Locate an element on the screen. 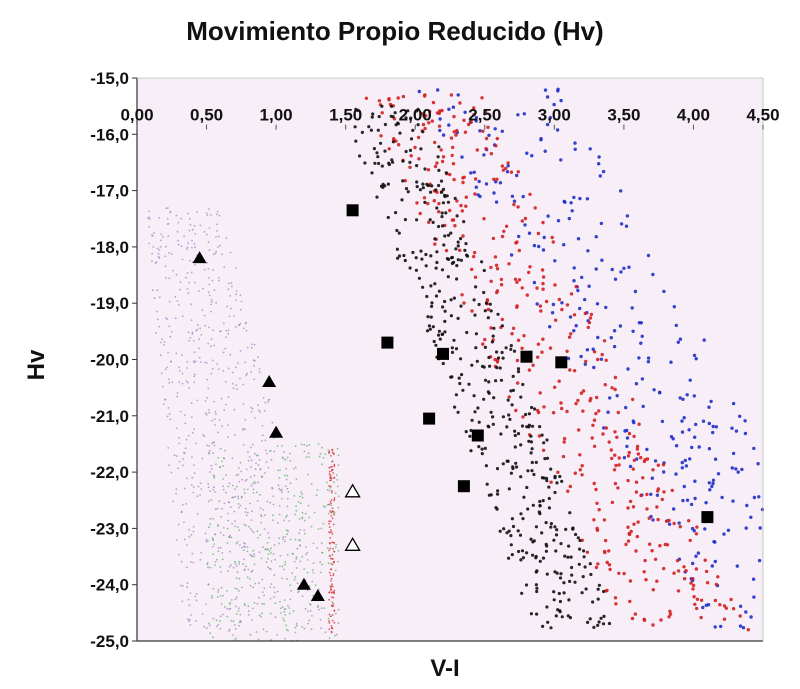  y-tick-label: -22,0 is located at coordinates (109, 472).